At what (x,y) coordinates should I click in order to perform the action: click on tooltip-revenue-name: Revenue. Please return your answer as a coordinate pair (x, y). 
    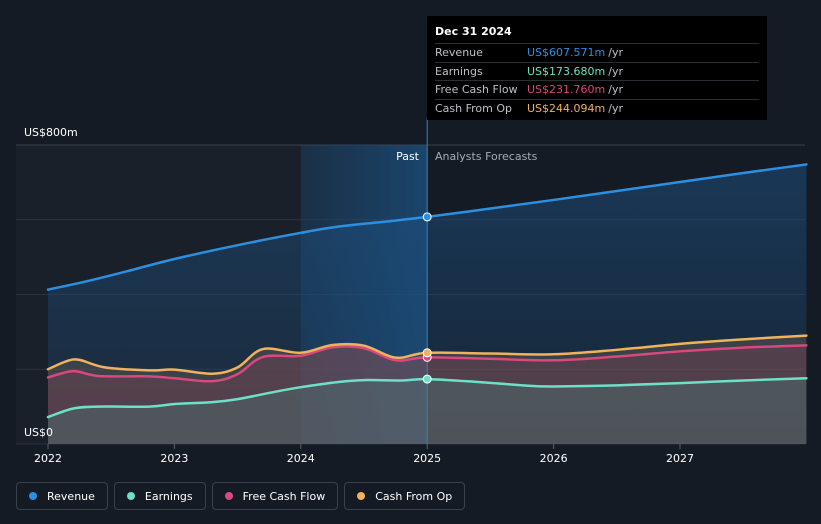
    Looking at the image, I should click on (459, 52).